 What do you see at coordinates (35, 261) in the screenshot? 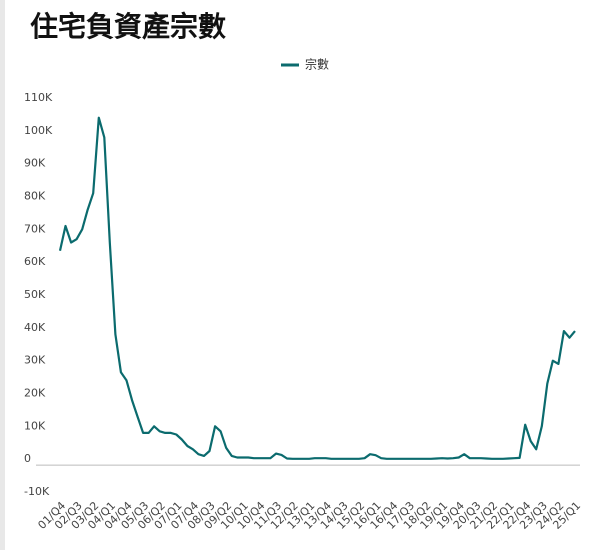
I see `y-tick-label: 60K` at bounding box center [35, 261].